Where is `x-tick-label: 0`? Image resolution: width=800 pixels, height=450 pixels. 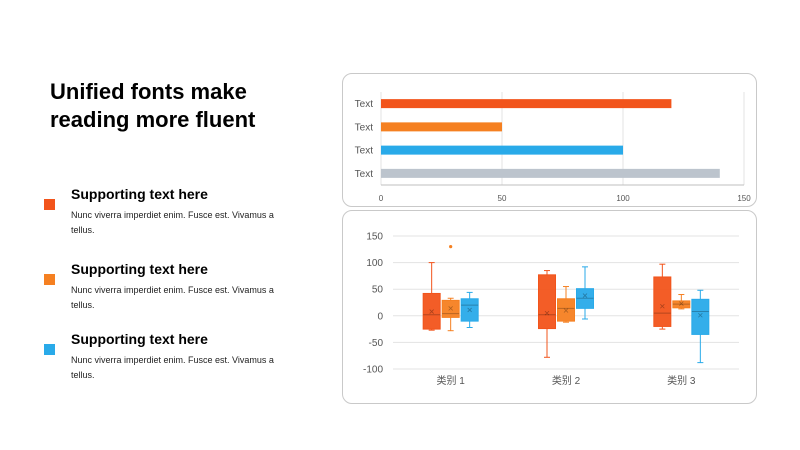 x-tick-label: 0 is located at coordinates (381, 198).